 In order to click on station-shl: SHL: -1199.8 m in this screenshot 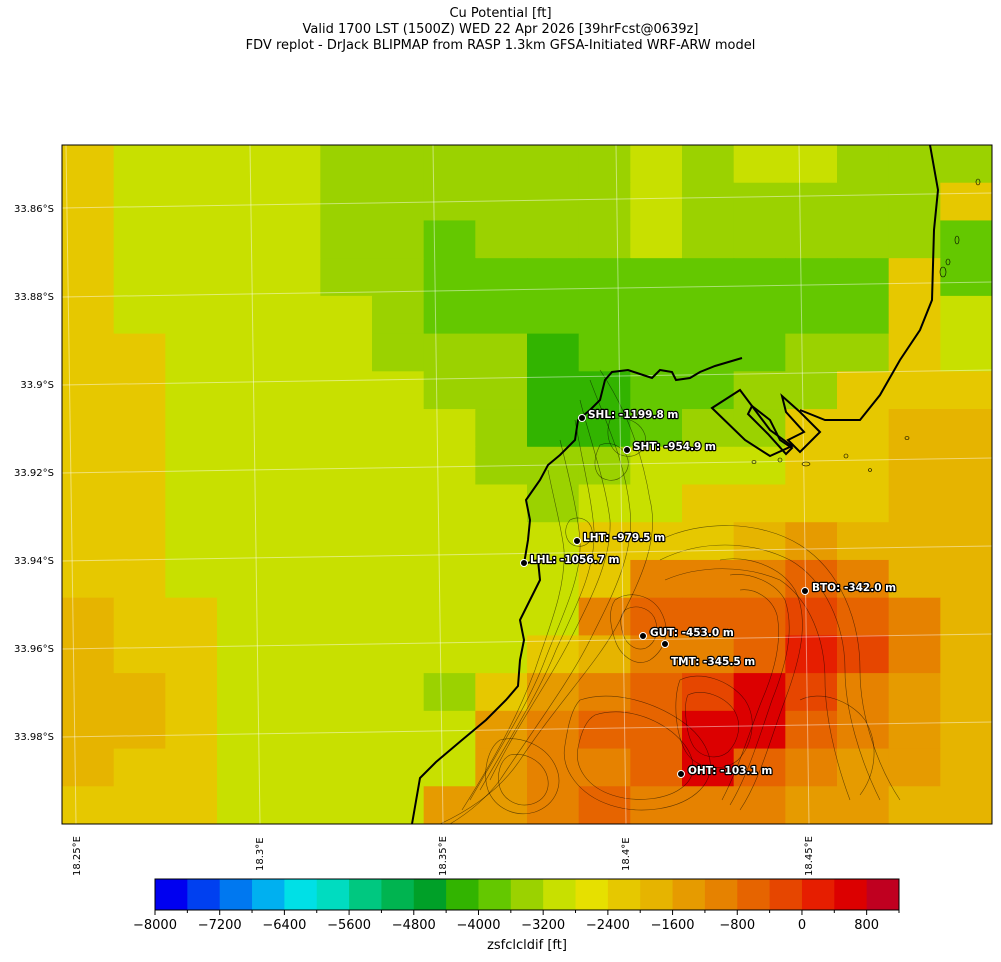, I will do `click(629, 415)`.